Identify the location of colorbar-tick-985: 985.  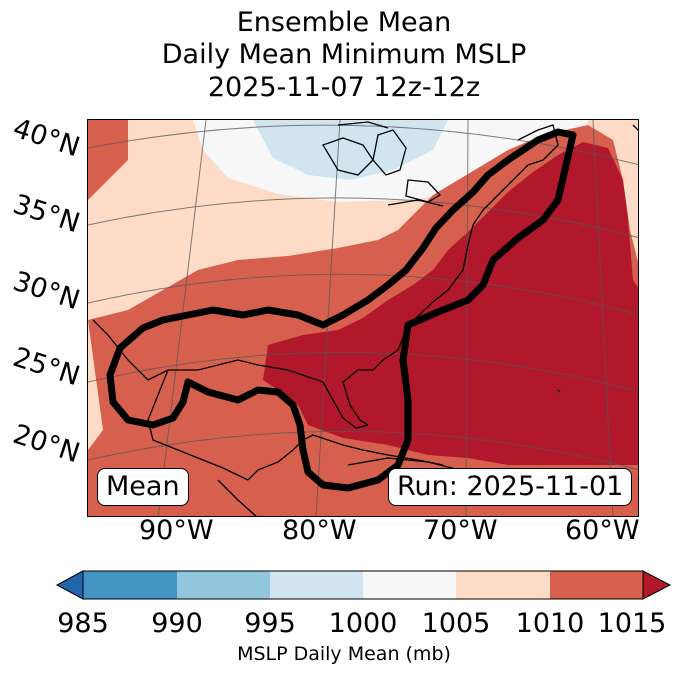
(83, 623).